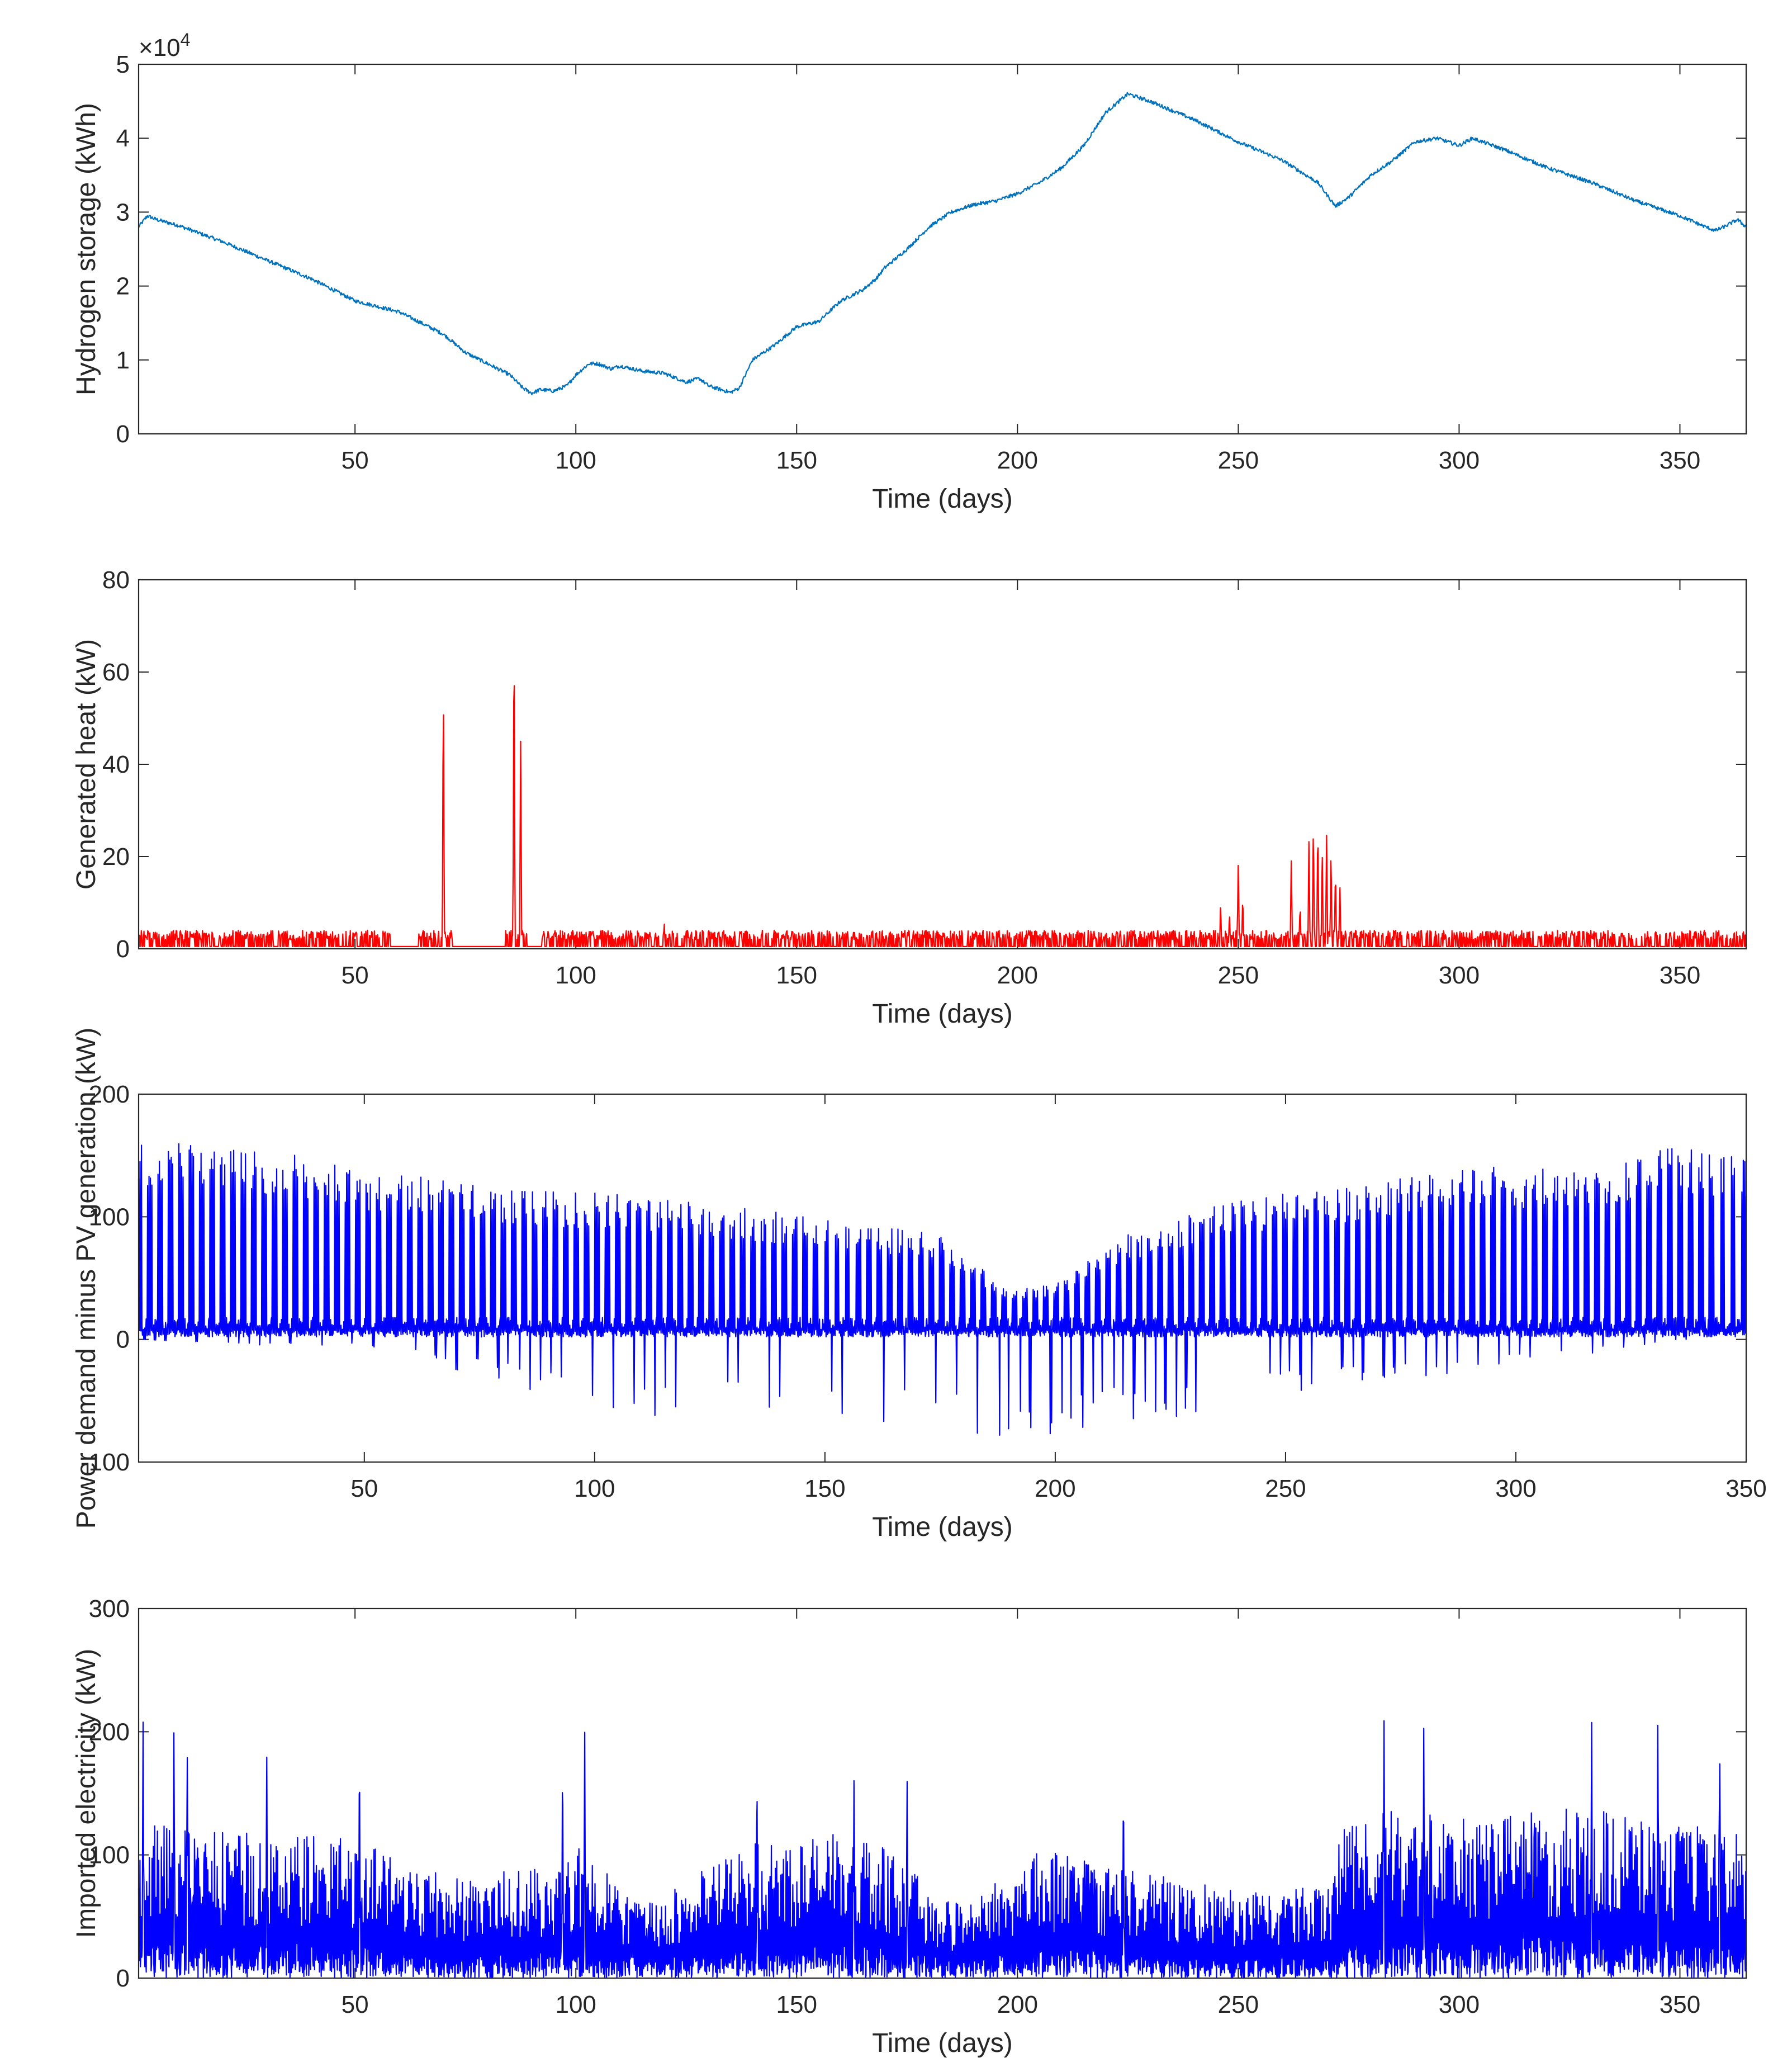  What do you see at coordinates (123, 360) in the screenshot?
I see `y-tick-label: 1` at bounding box center [123, 360].